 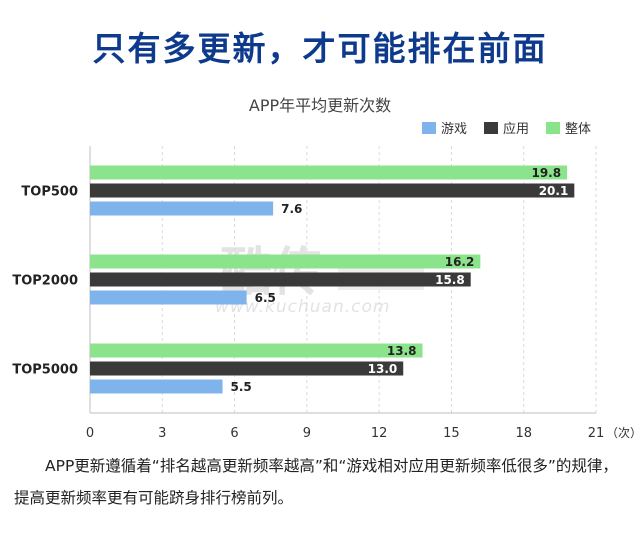 I want to click on data-label-app: 15.8, so click(x=450, y=280).